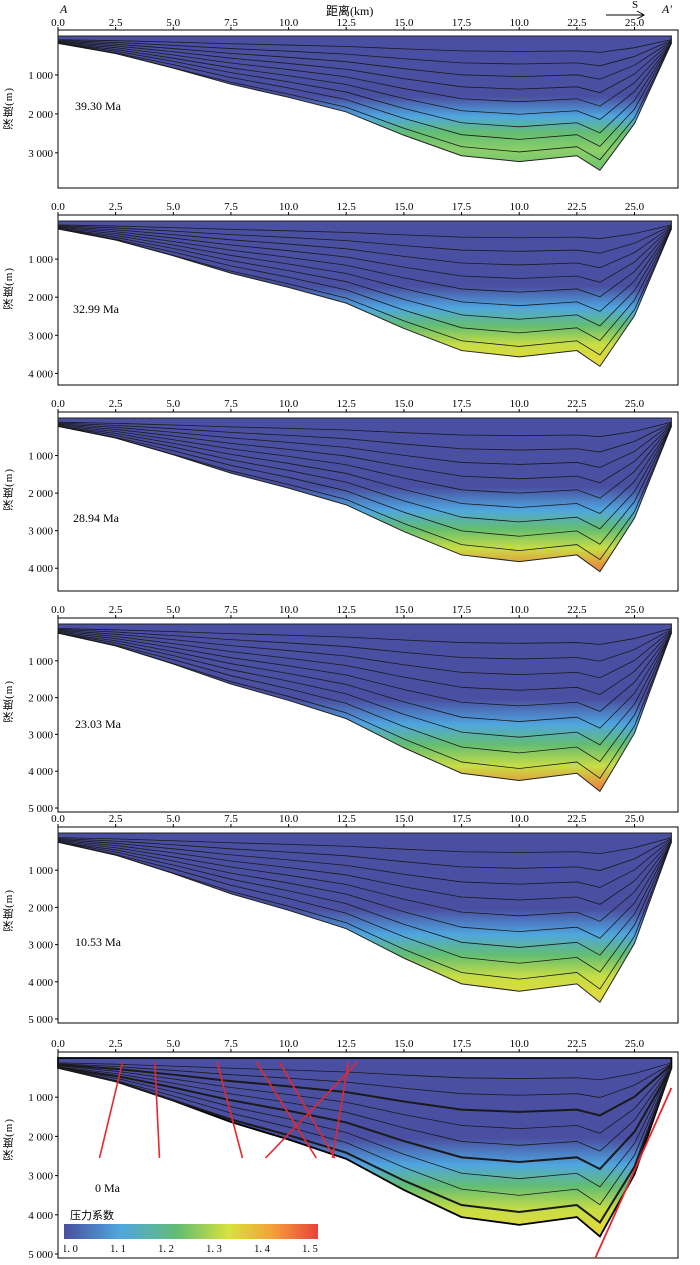  Describe the element at coordinates (71, 1249) in the screenshot. I see `legend-tick-label: 1. 0` at that location.